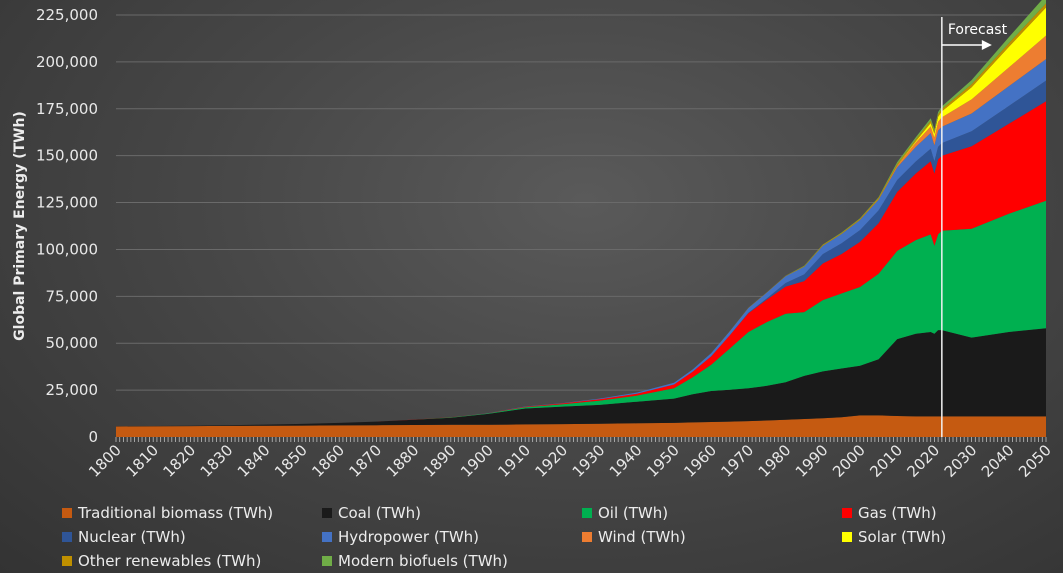  What do you see at coordinates (132, 537) in the screenshot?
I see `legend-label: Nuclear (TWh)` at bounding box center [132, 537].